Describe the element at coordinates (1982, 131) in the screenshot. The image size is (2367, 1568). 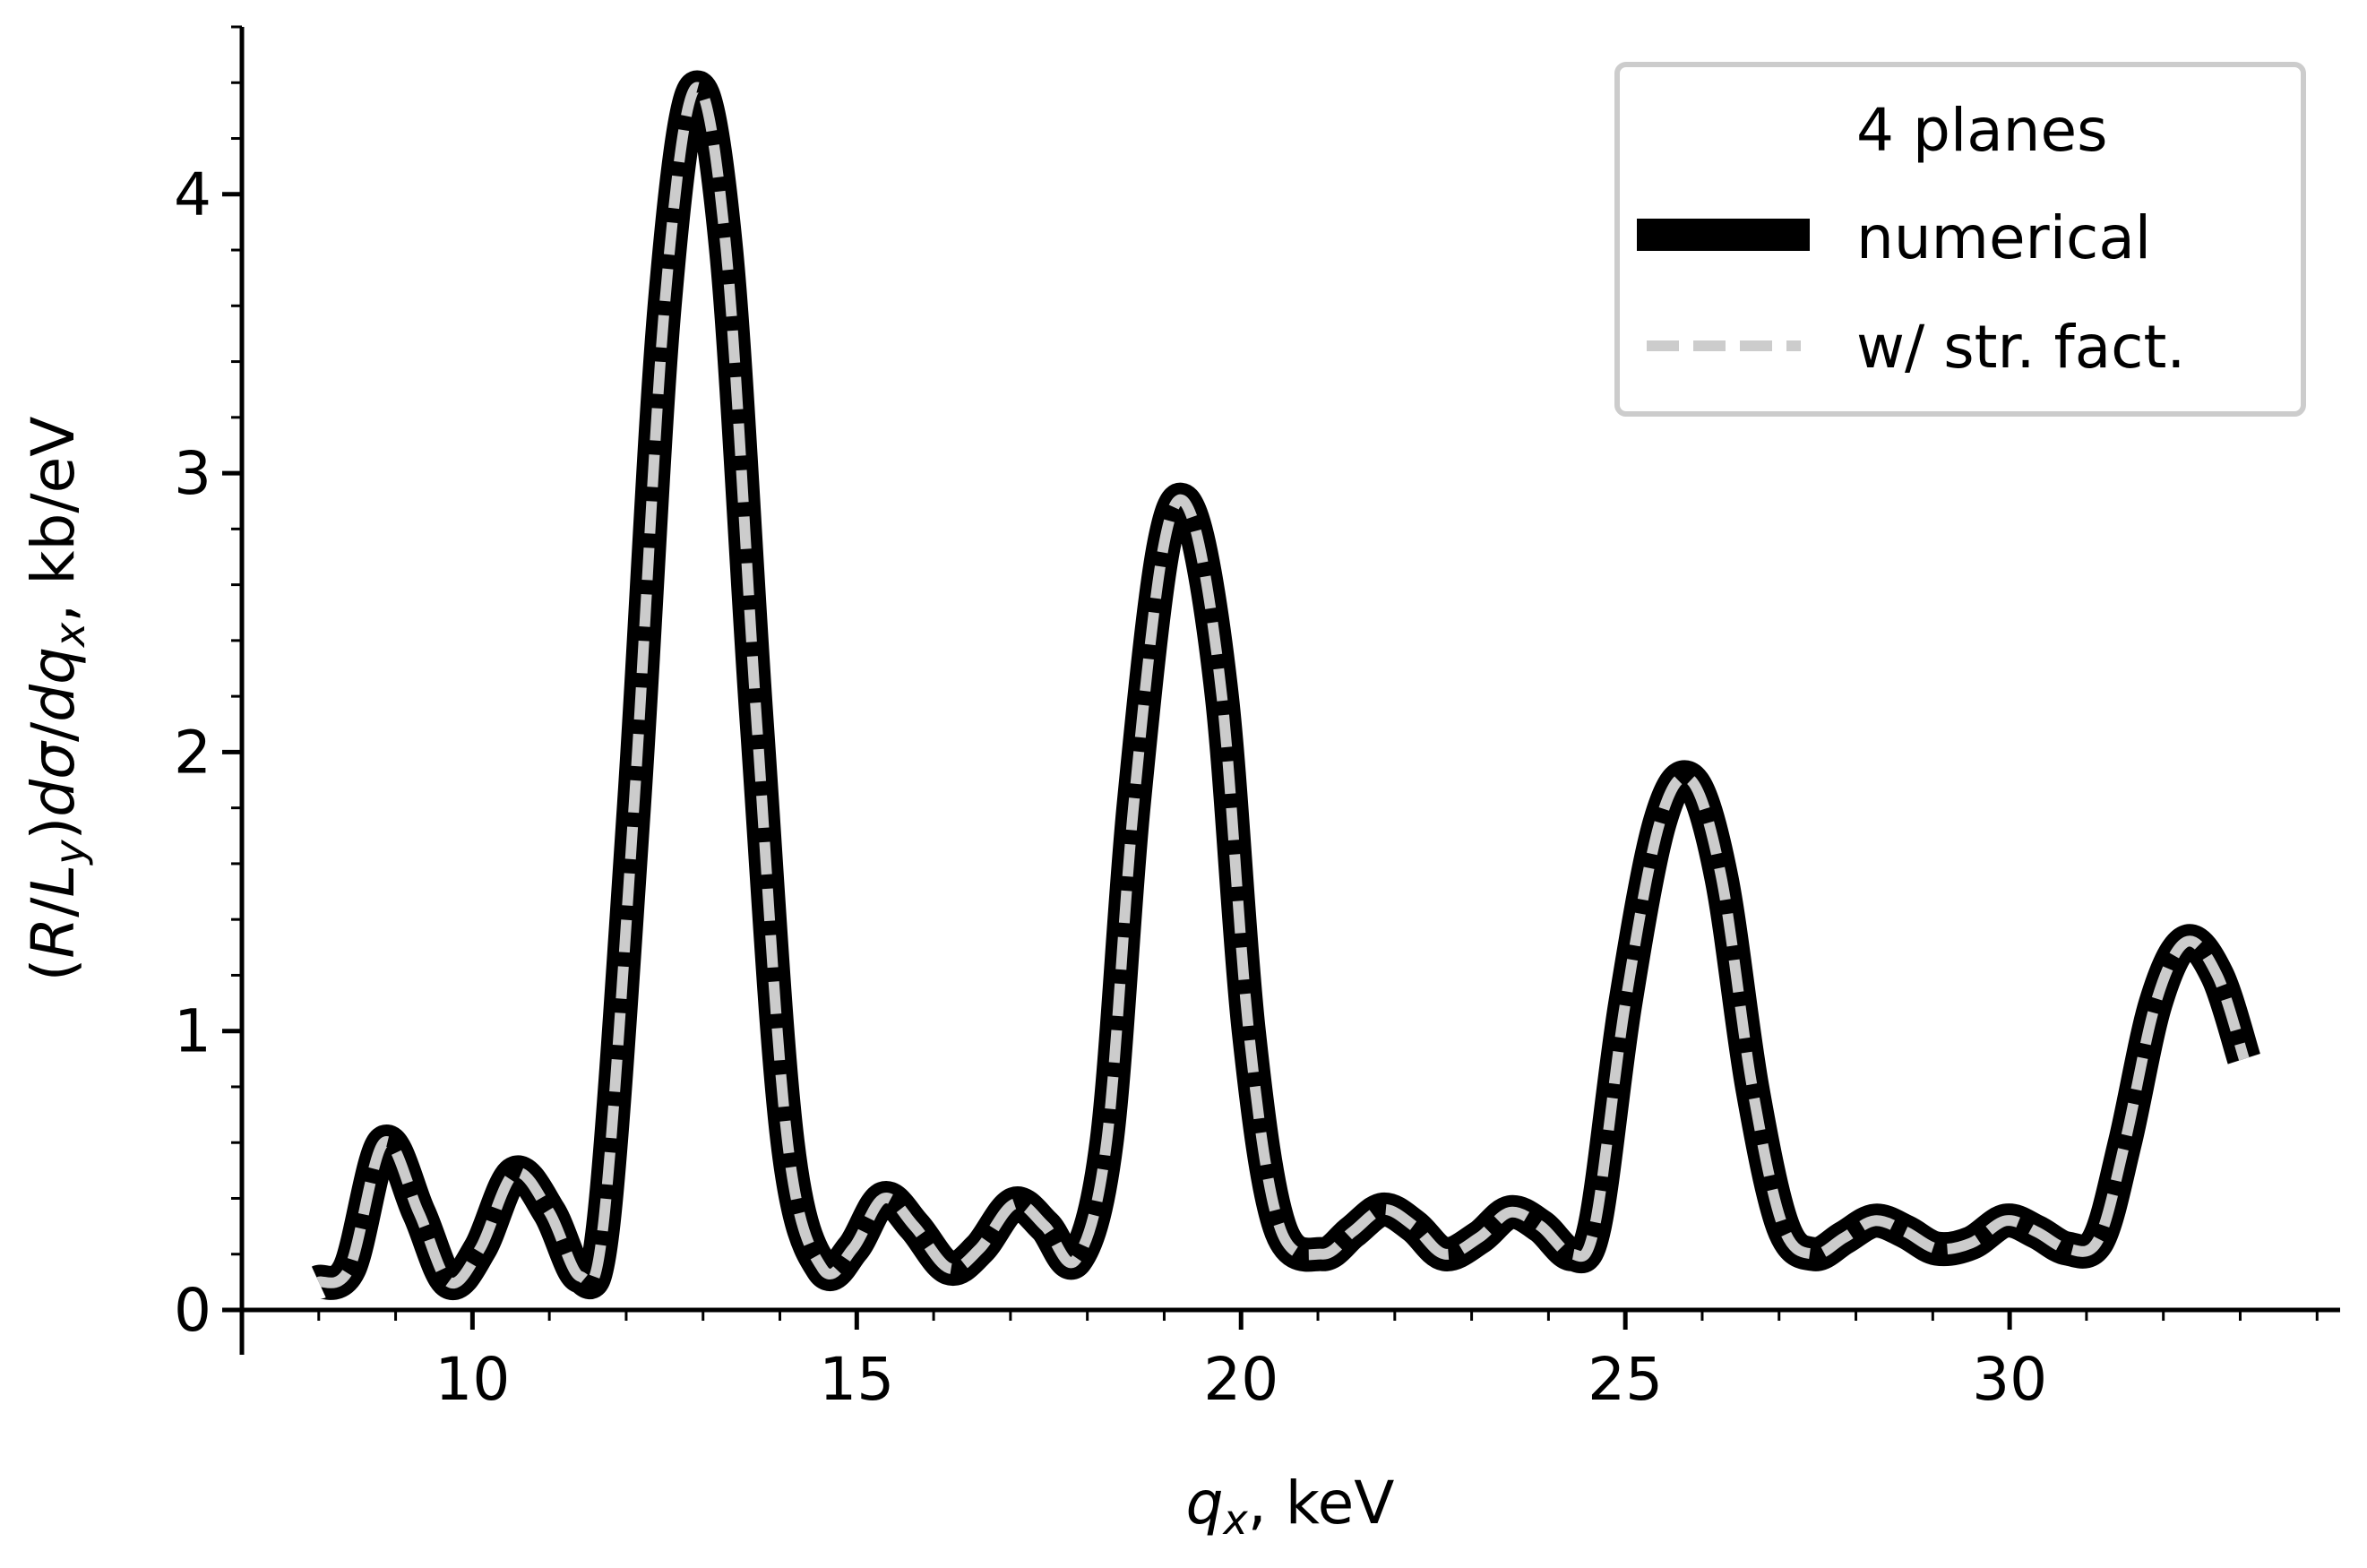
I see `legend-title: 4 planes` at that location.